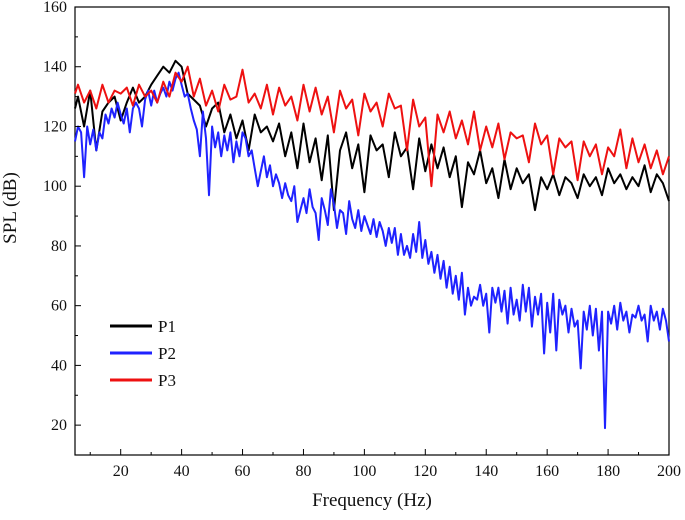 This screenshot has height=520, width=685. I want to click on y-tick-label: 100, so click(55, 186).